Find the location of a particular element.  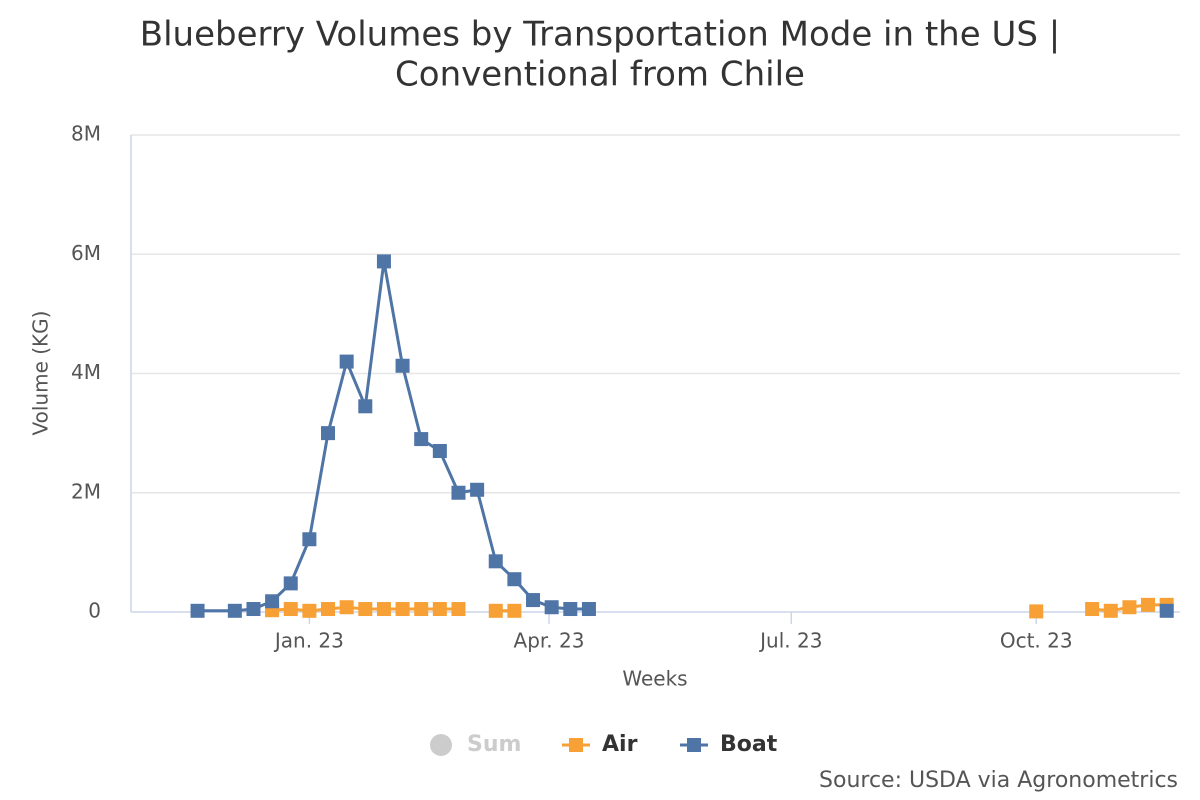

y-tick-label: 6M is located at coordinates (86, 253).